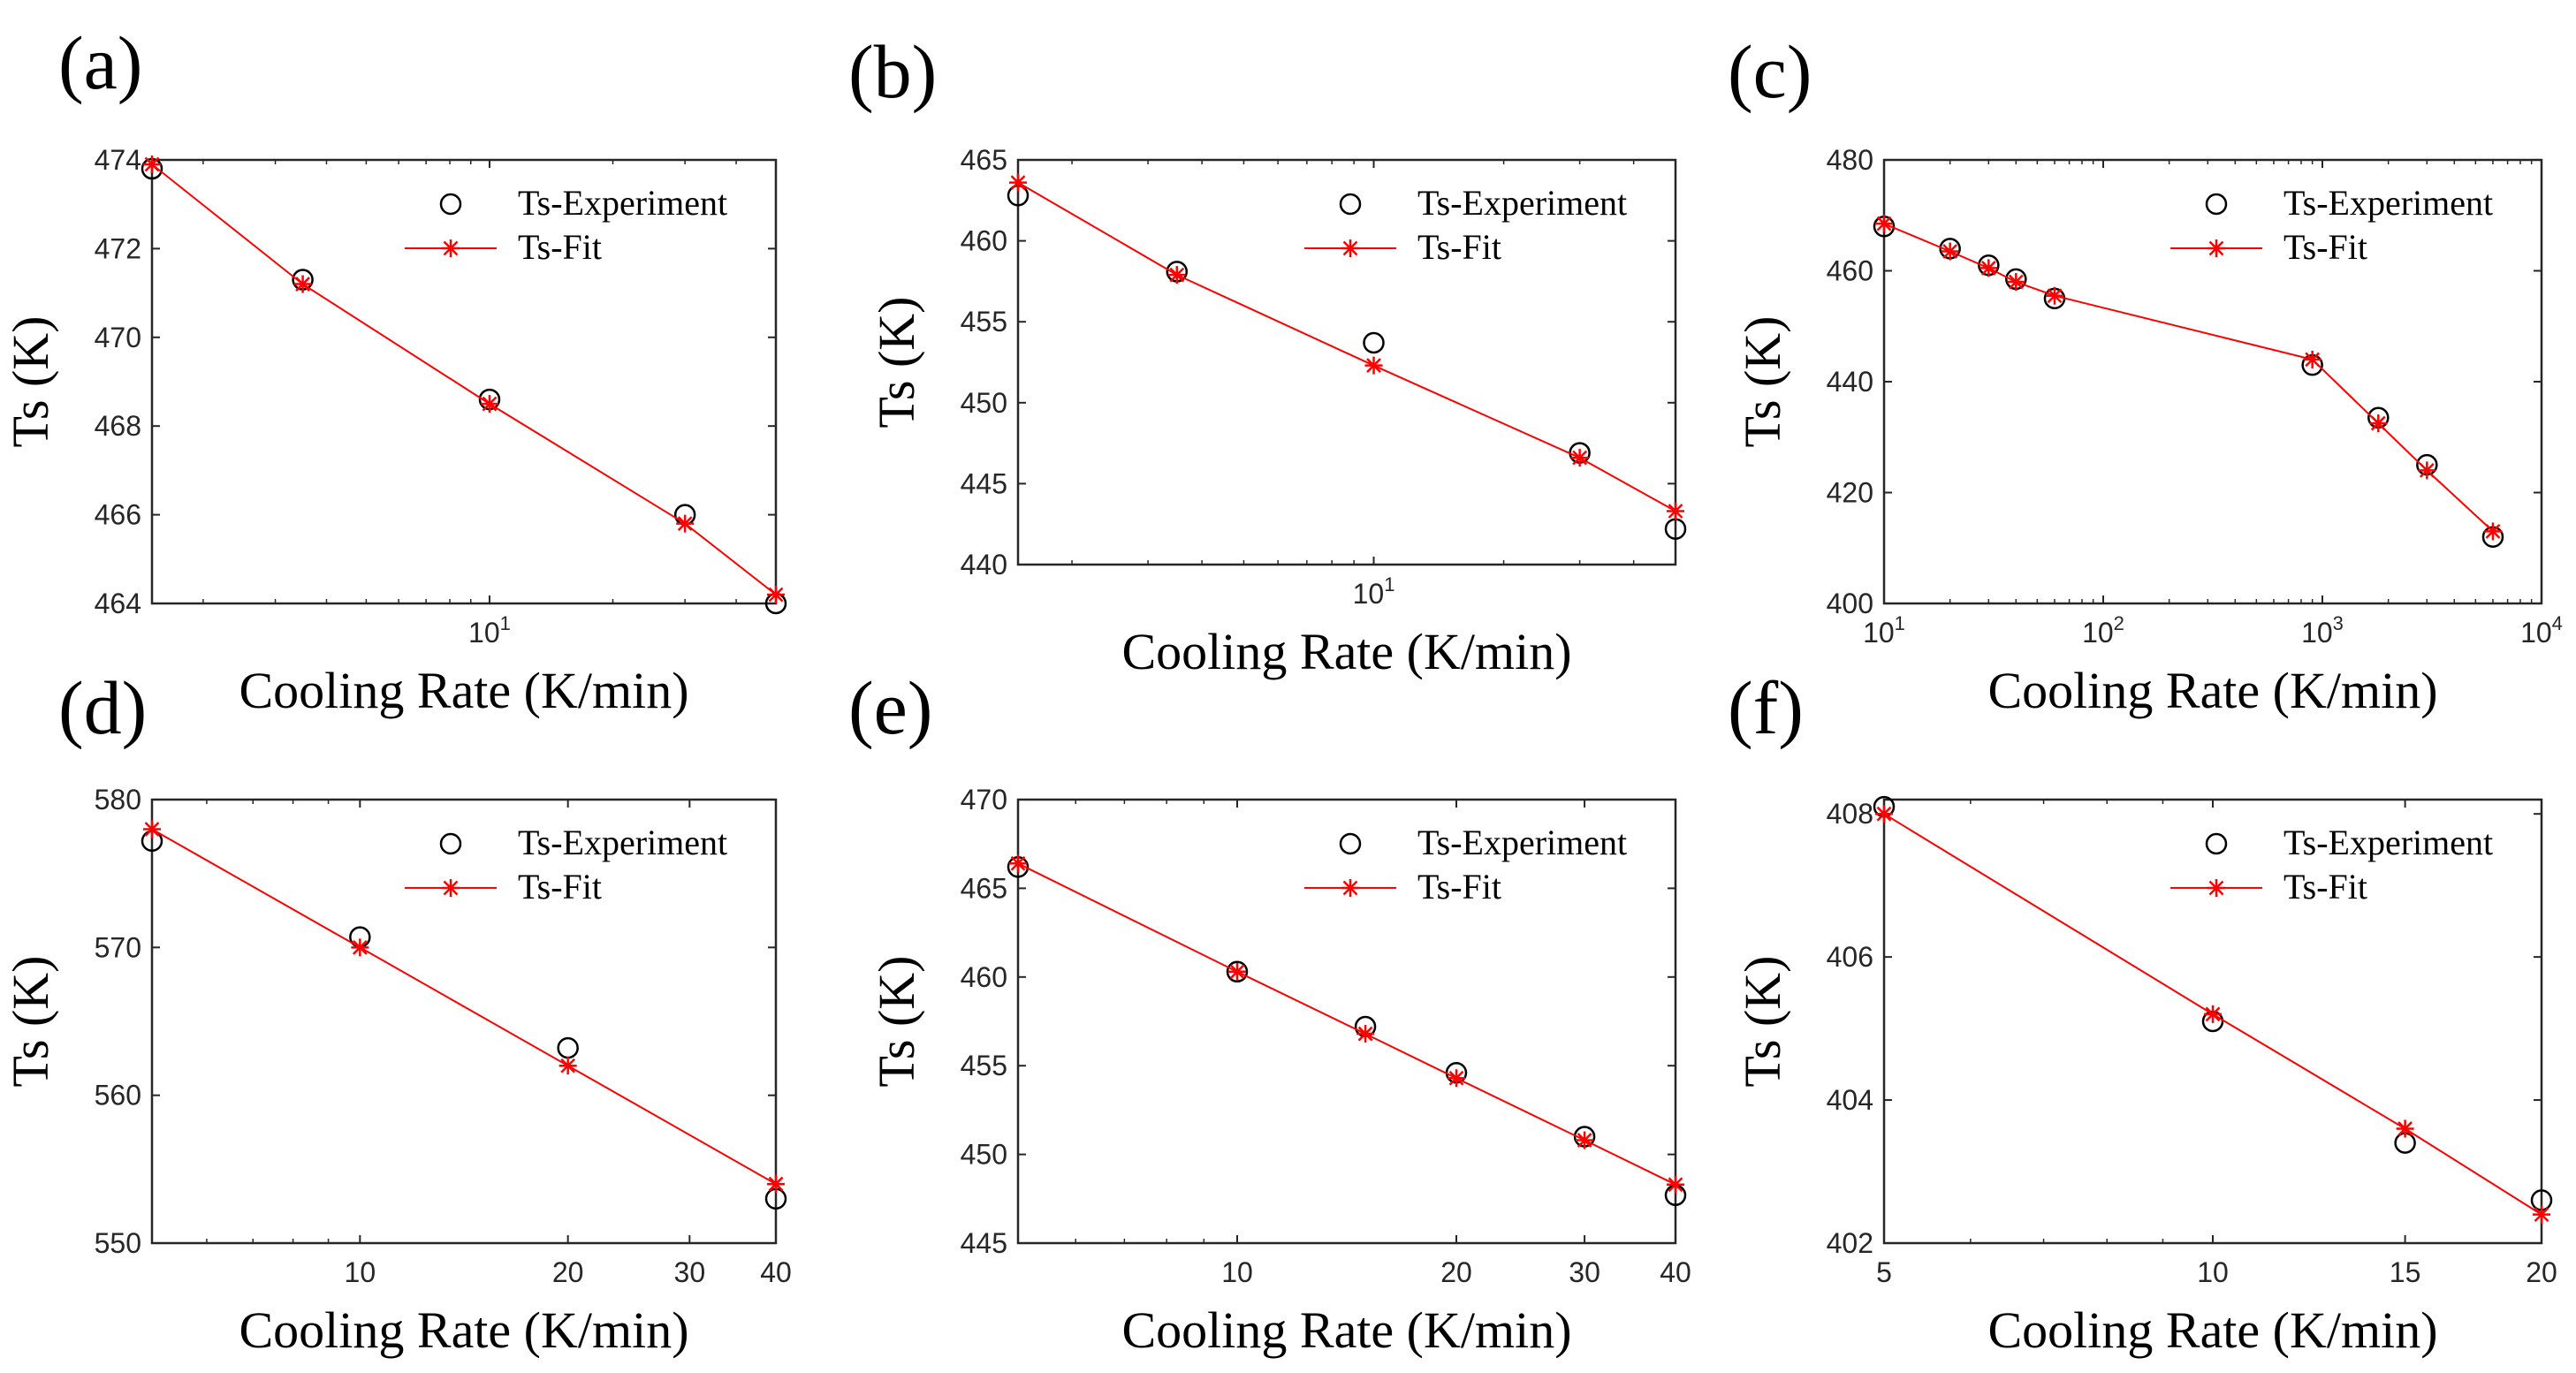 The height and width of the screenshot is (1373, 2576). What do you see at coordinates (118, 160) in the screenshot?
I see `y-tick-label: 474` at bounding box center [118, 160].